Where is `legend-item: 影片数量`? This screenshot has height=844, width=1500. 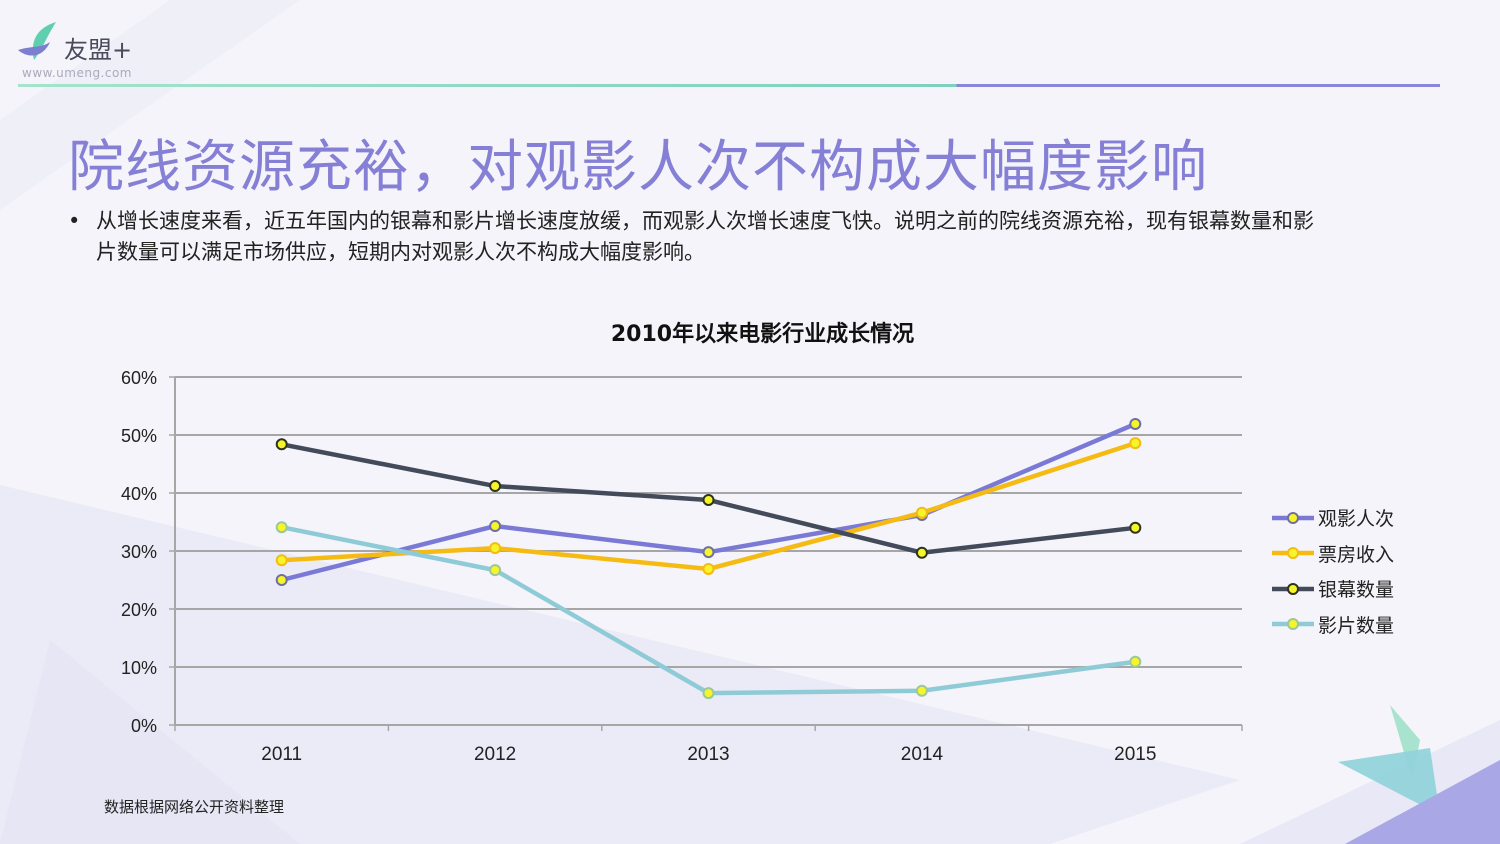
legend-item: 影片数量 is located at coordinates (1333, 625).